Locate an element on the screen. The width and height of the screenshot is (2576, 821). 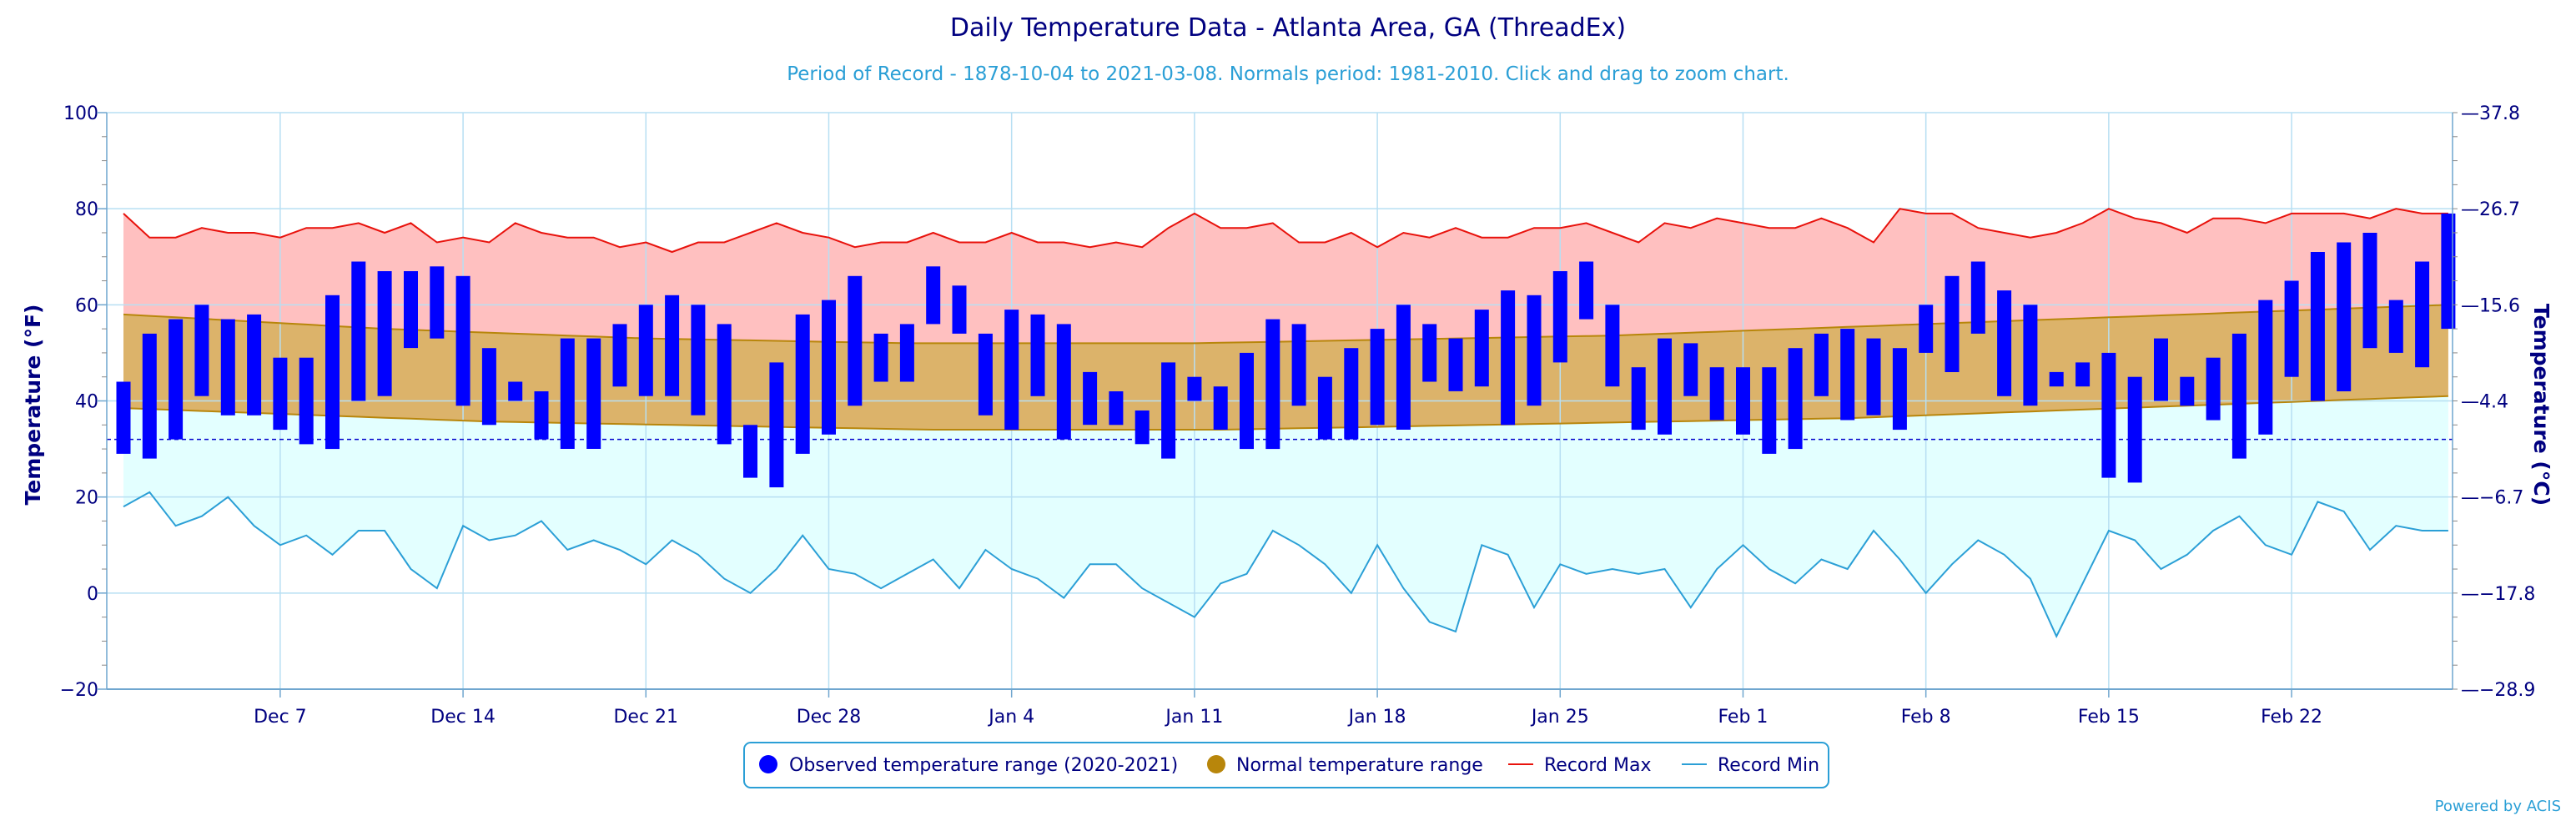
y-axis-title-left: Temperature (°F) is located at coordinates (33, 405).